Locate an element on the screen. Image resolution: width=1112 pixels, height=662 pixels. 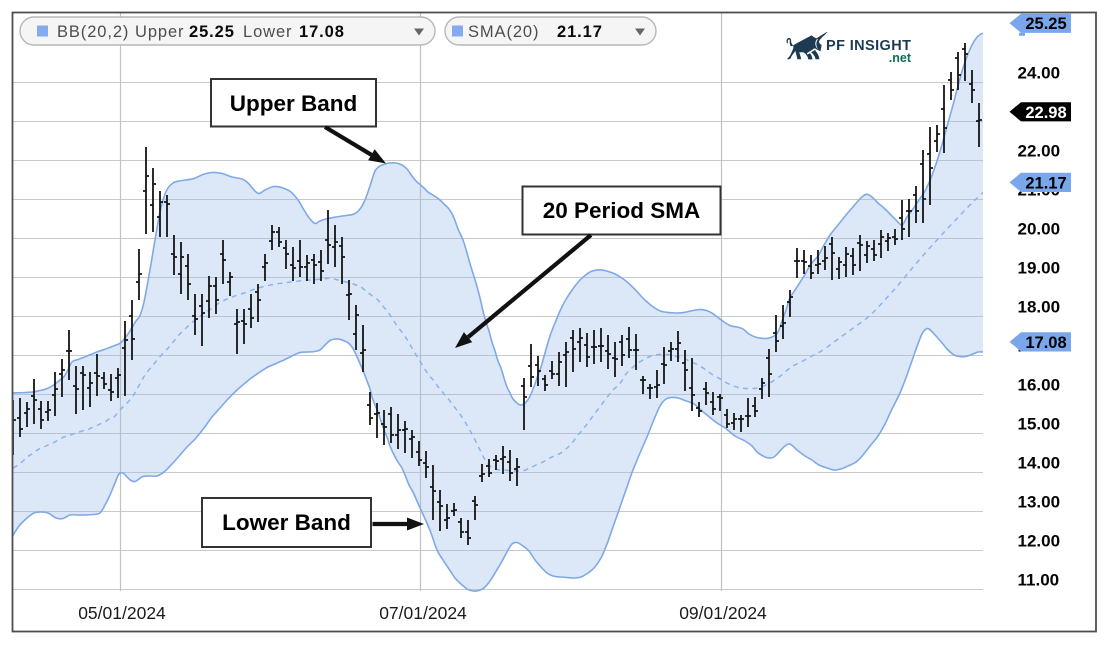
svg-text: 09/01/2024 is located at coordinates (723, 613).